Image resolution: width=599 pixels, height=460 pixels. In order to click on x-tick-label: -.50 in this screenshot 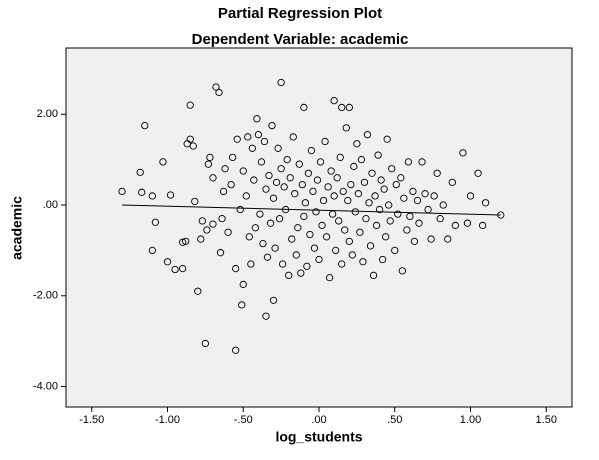, I will do `click(243, 420)`.